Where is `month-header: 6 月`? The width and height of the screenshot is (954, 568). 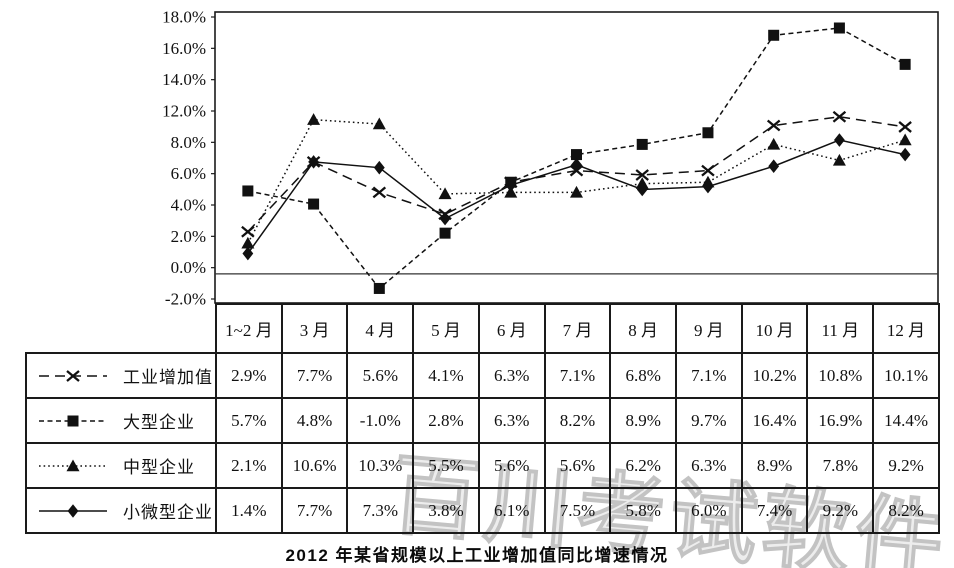
month-header: 6 月 is located at coordinates (511, 328).